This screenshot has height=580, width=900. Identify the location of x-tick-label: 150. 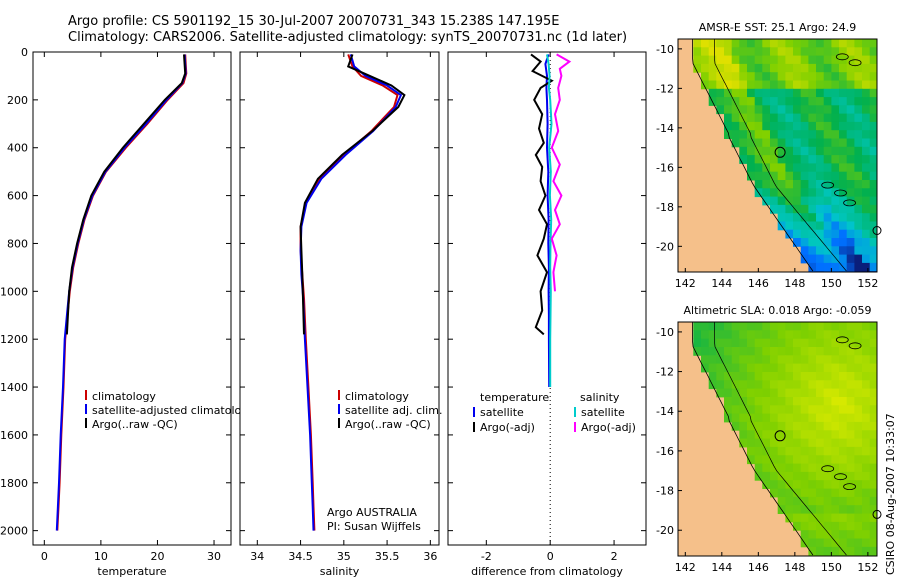
(831, 567).